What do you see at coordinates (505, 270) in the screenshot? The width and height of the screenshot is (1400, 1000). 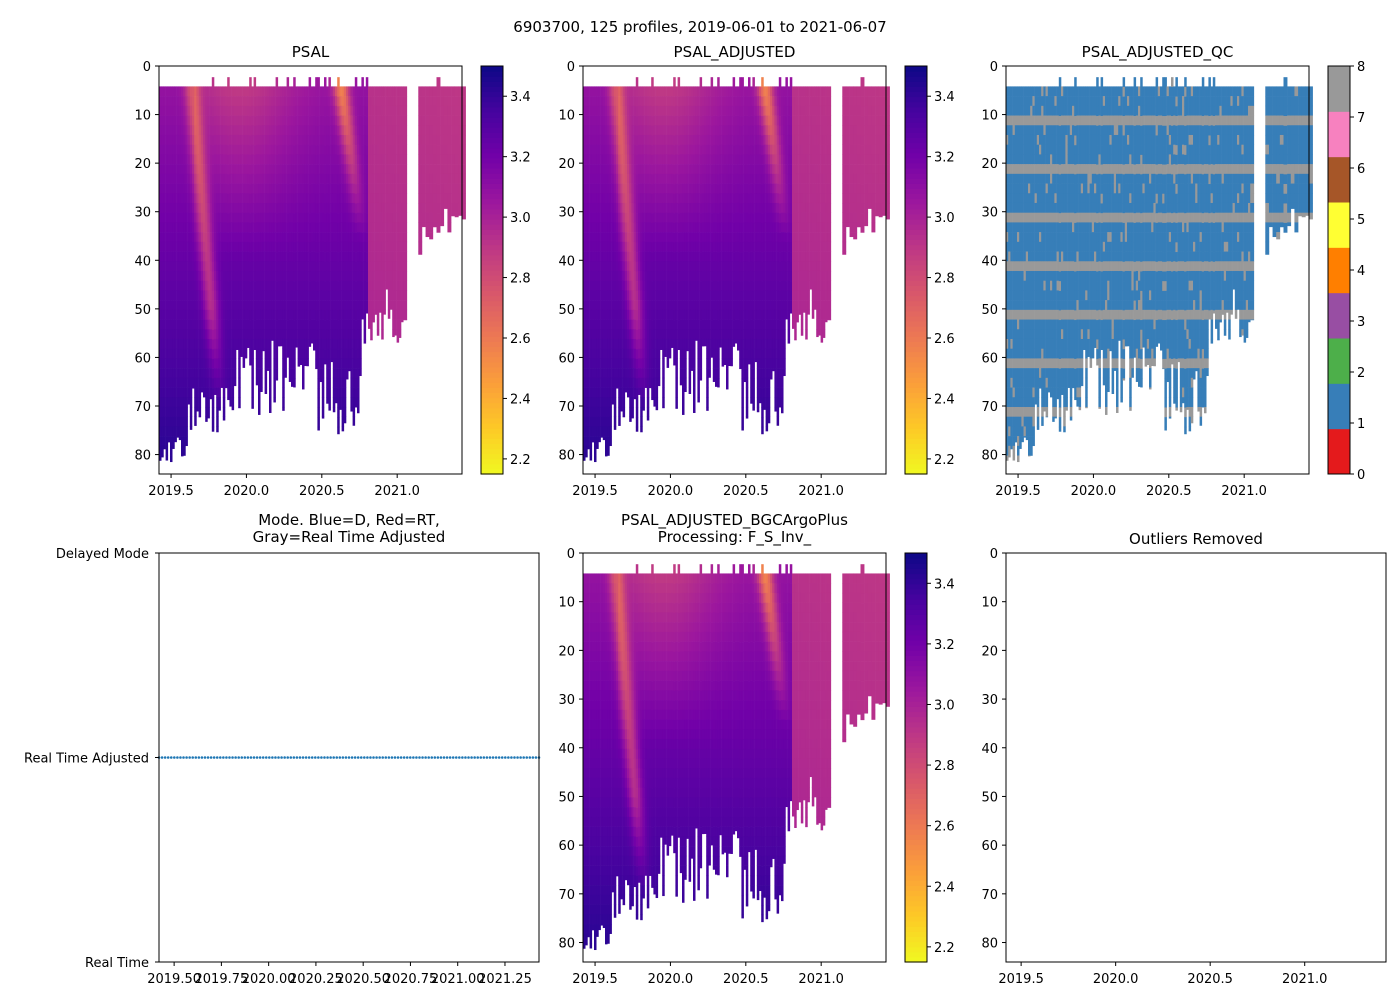 I see `psal-colorbar: 2.22.42.62.83.03.23.4` at bounding box center [505, 270].